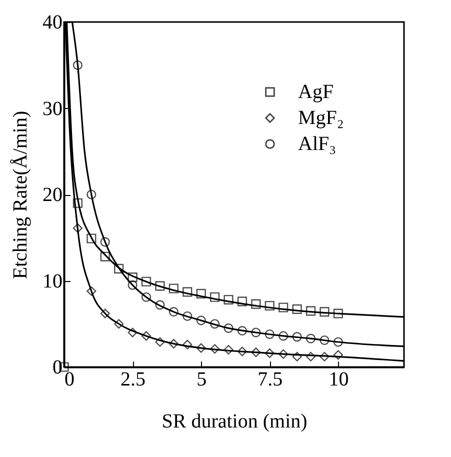 The image size is (451, 457). Describe the element at coordinates (52, 23) in the screenshot. I see `y-tick-label: 40` at that location.